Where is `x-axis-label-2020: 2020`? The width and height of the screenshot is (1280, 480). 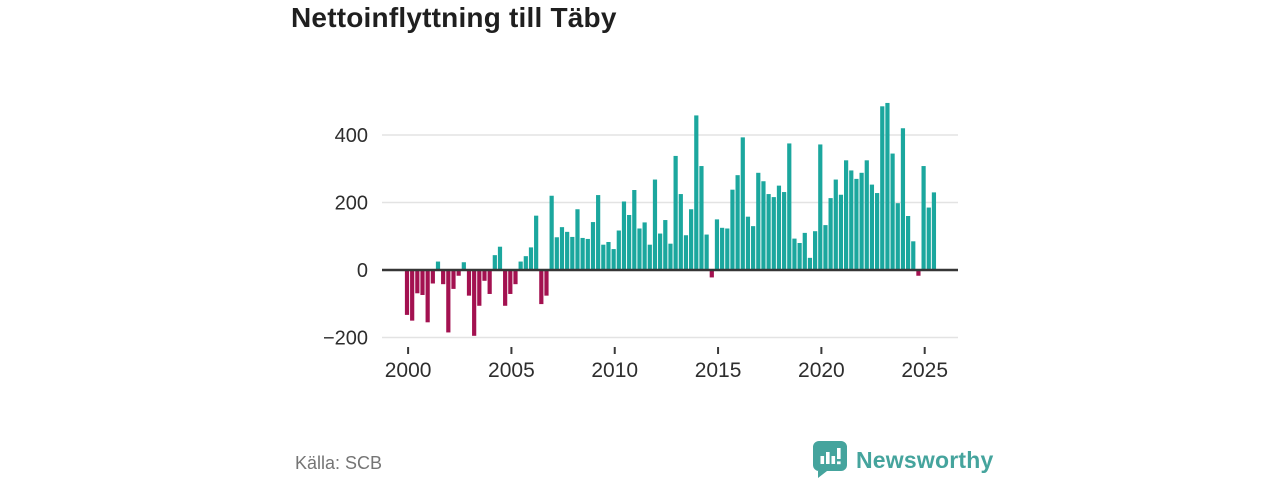 x-axis-label-2020: 2020 is located at coordinates (821, 370).